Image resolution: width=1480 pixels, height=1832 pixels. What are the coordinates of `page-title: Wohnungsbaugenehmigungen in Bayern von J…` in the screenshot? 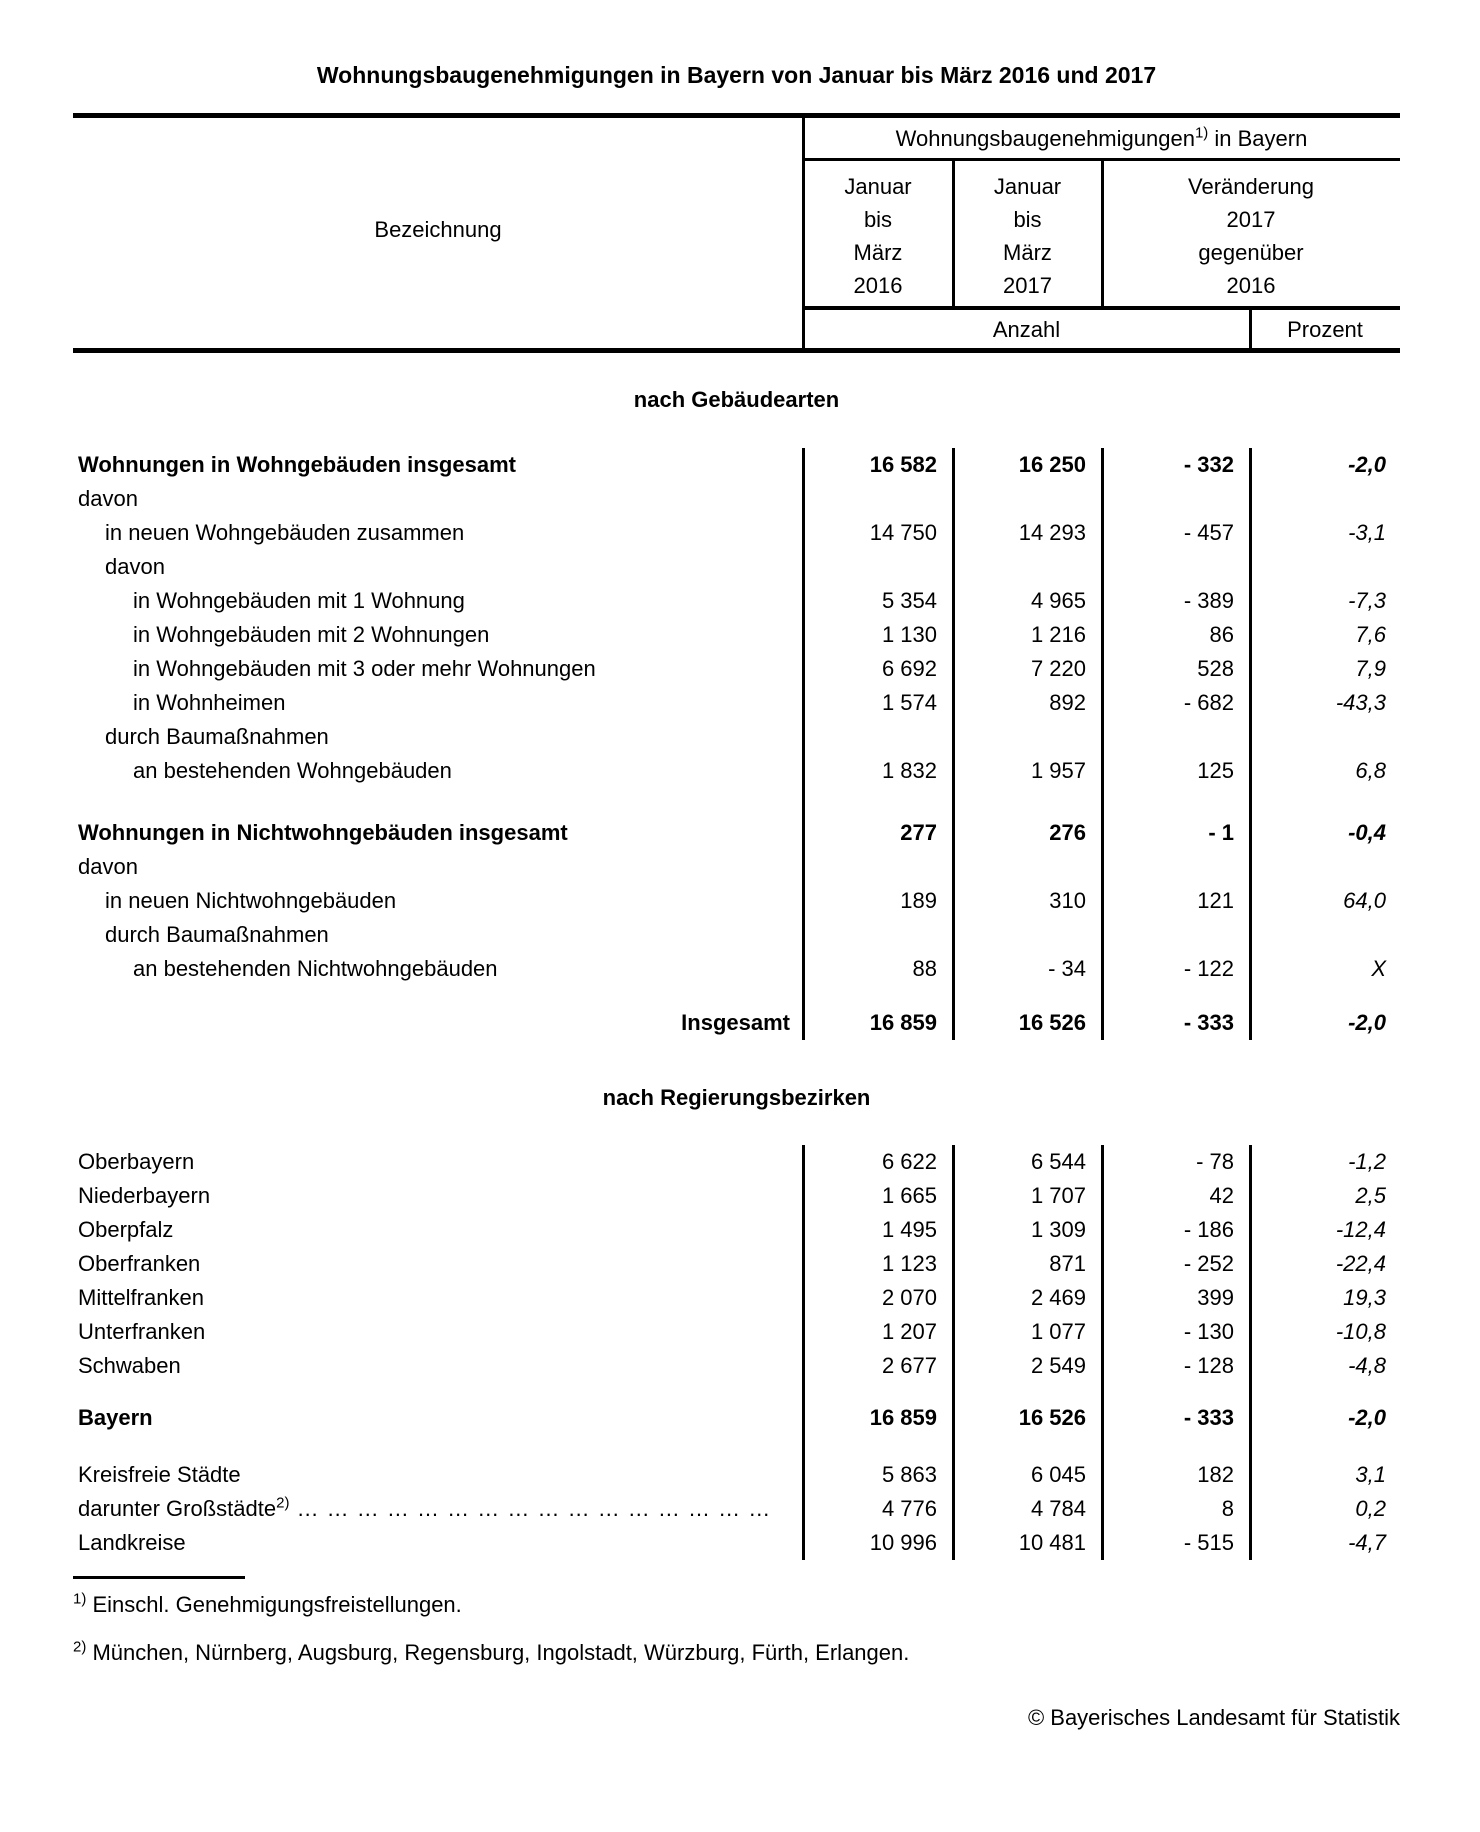 It's located at (736, 75).